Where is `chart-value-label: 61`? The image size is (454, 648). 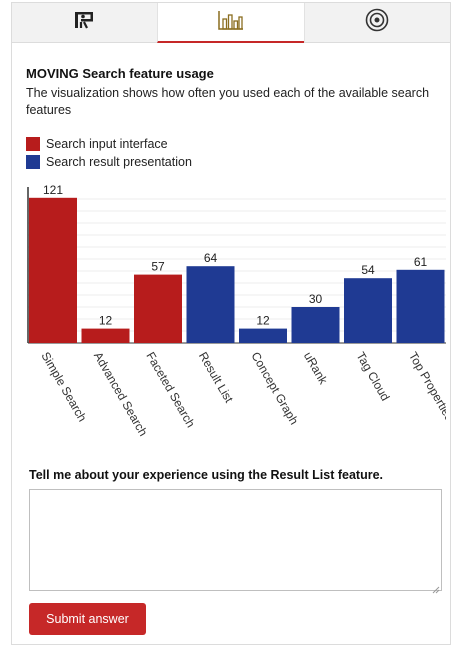
chart-value-label: 61 is located at coordinates (421, 262).